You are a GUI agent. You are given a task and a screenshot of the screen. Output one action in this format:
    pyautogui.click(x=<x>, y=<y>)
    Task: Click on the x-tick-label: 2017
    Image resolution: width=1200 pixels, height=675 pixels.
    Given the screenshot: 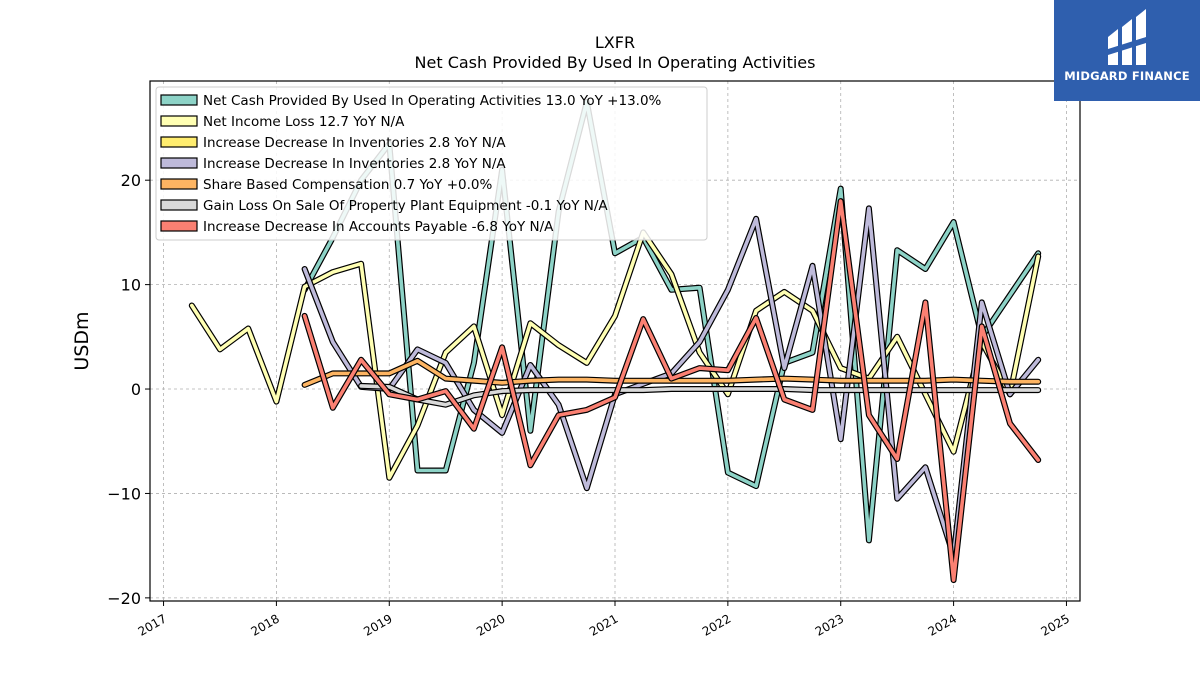 What is the action you would take?
    pyautogui.click(x=152, y=624)
    